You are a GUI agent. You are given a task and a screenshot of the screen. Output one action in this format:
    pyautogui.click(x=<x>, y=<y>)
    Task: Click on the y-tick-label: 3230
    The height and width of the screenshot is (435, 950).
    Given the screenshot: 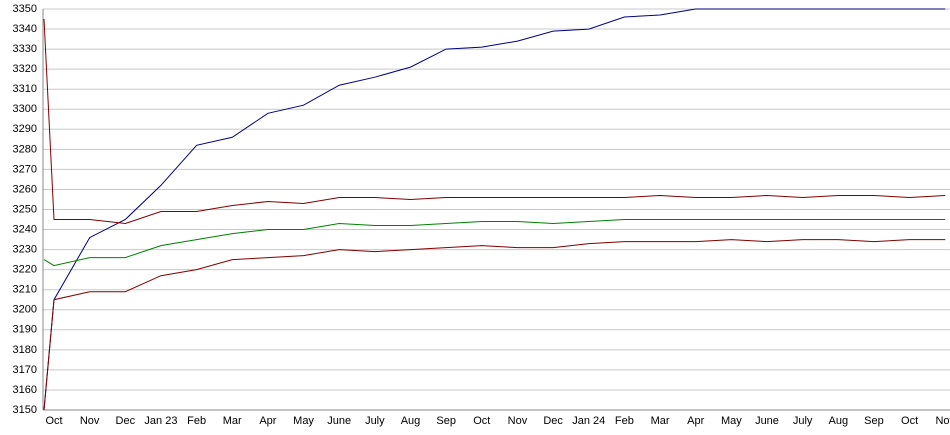 What is the action you would take?
    pyautogui.click(x=25, y=250)
    